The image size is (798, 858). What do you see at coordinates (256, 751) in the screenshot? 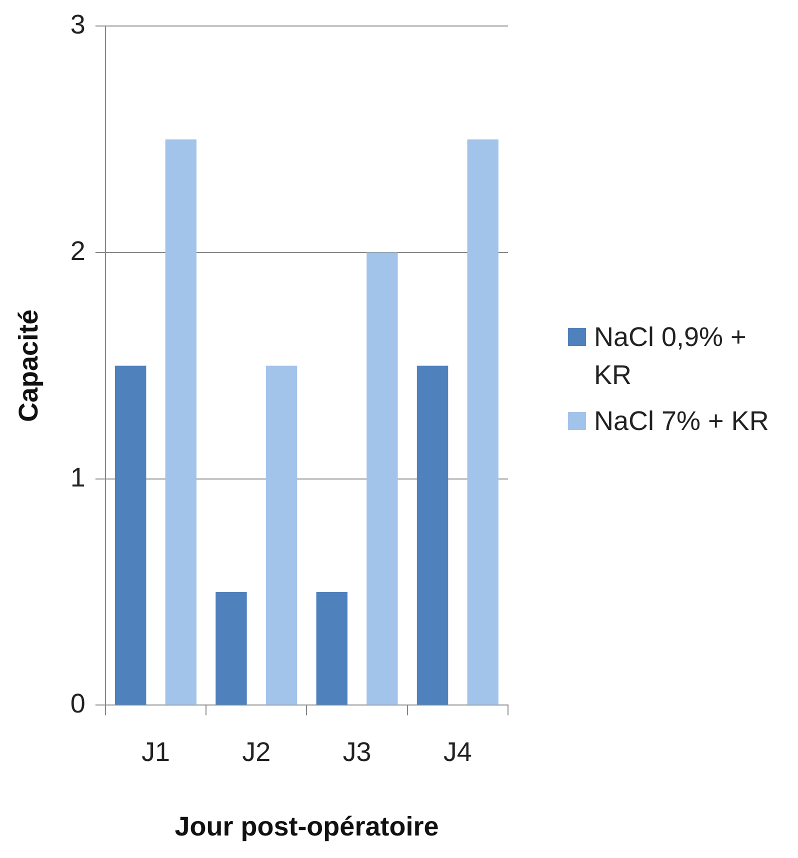
I see `x-tick-label: J2` at bounding box center [256, 751].